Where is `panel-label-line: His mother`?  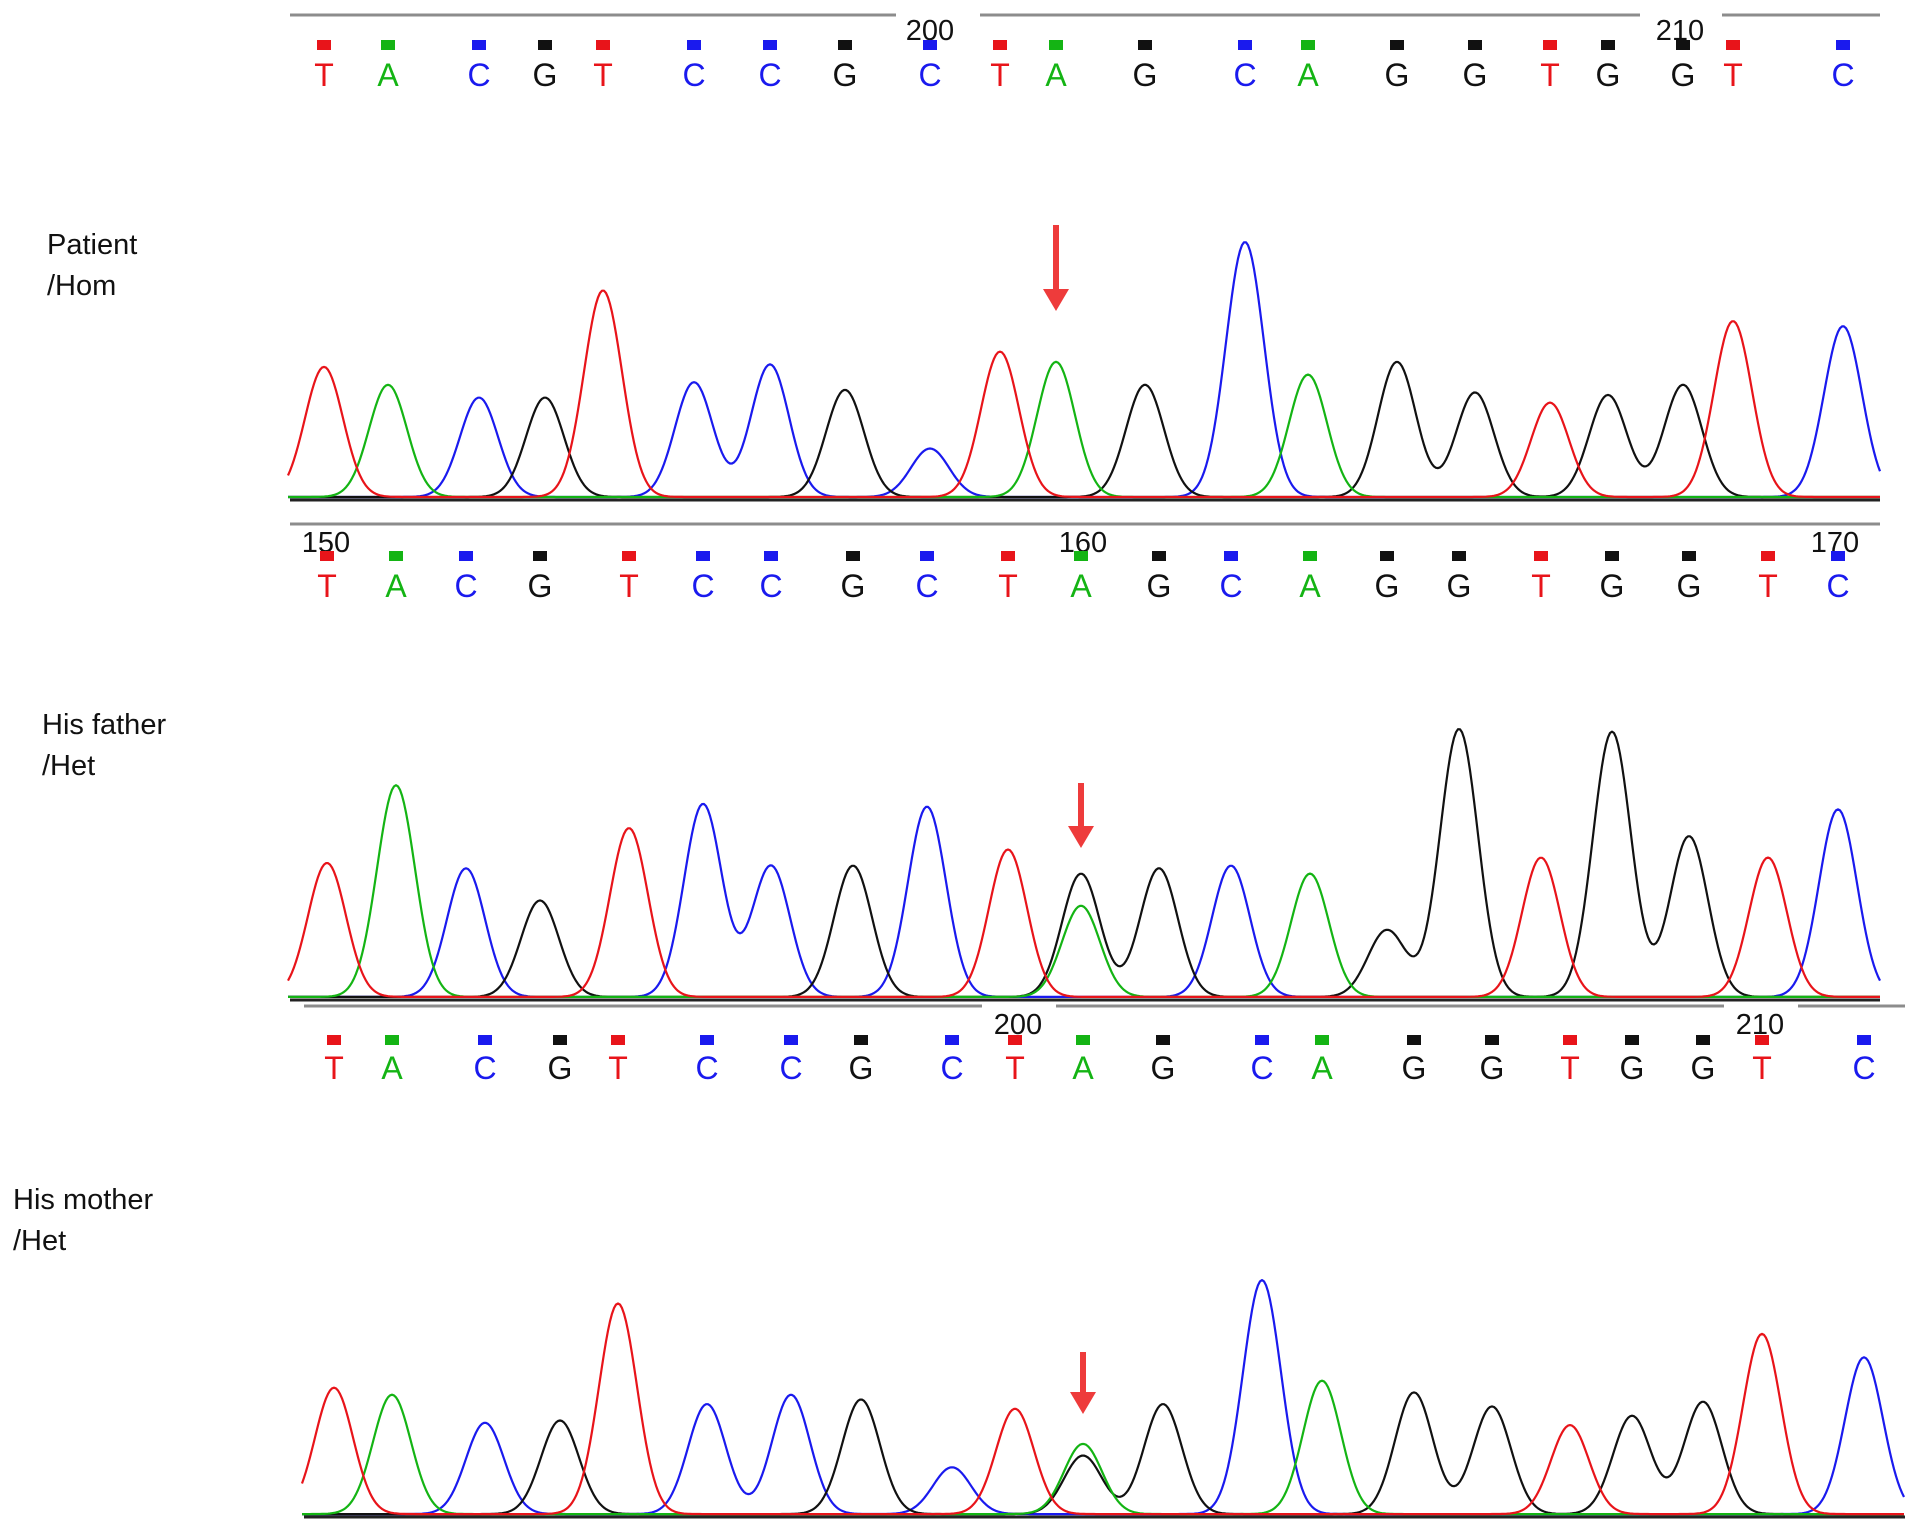
panel-label-line: His mother is located at coordinates (83, 1200).